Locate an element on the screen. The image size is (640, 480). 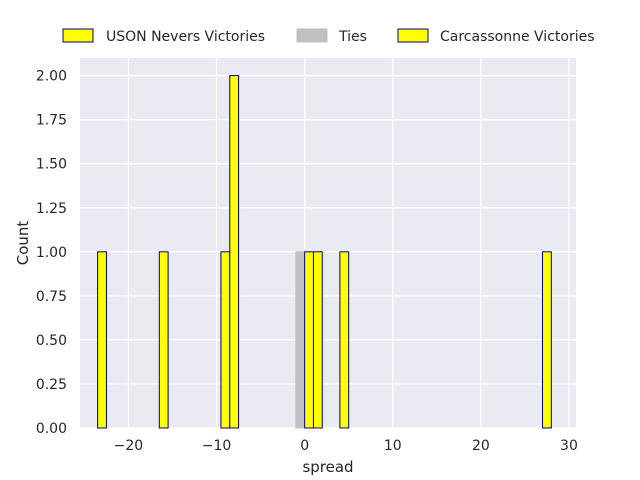
y-tick-label: 1.00 is located at coordinates (51, 253).